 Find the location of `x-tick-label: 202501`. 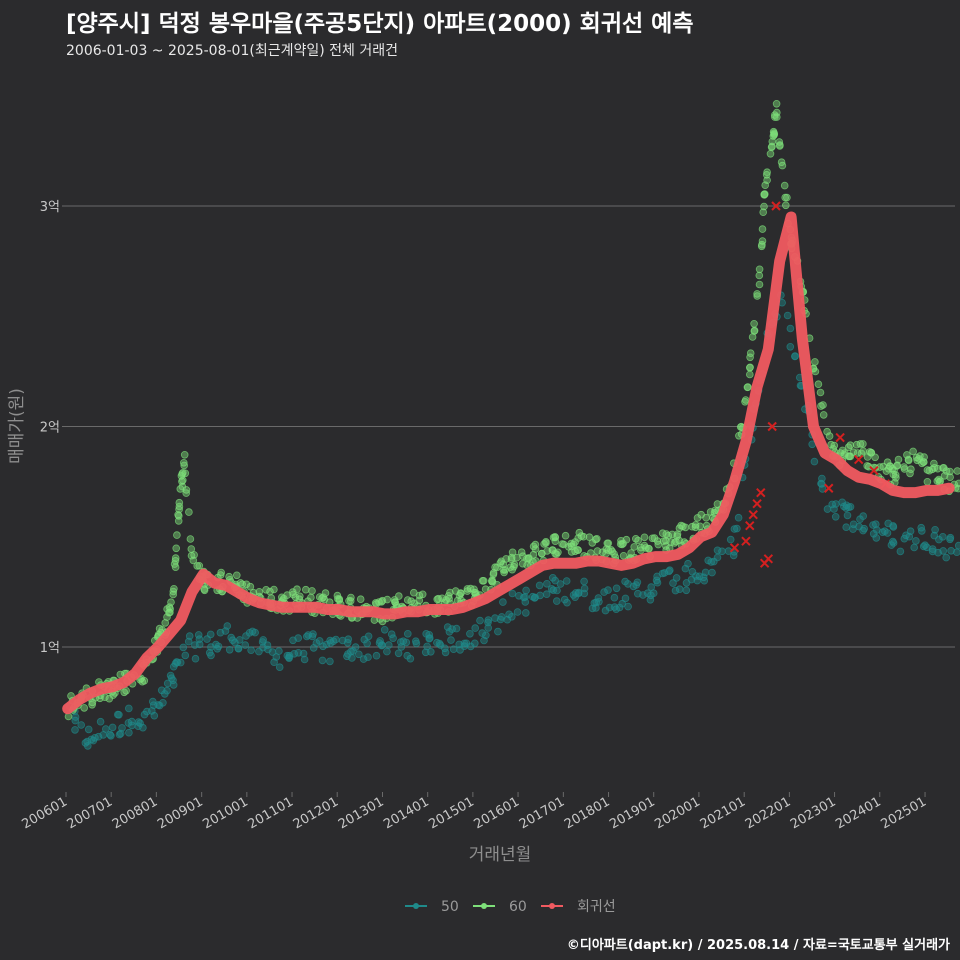

x-tick-label: 202501 is located at coordinates (904, 813).